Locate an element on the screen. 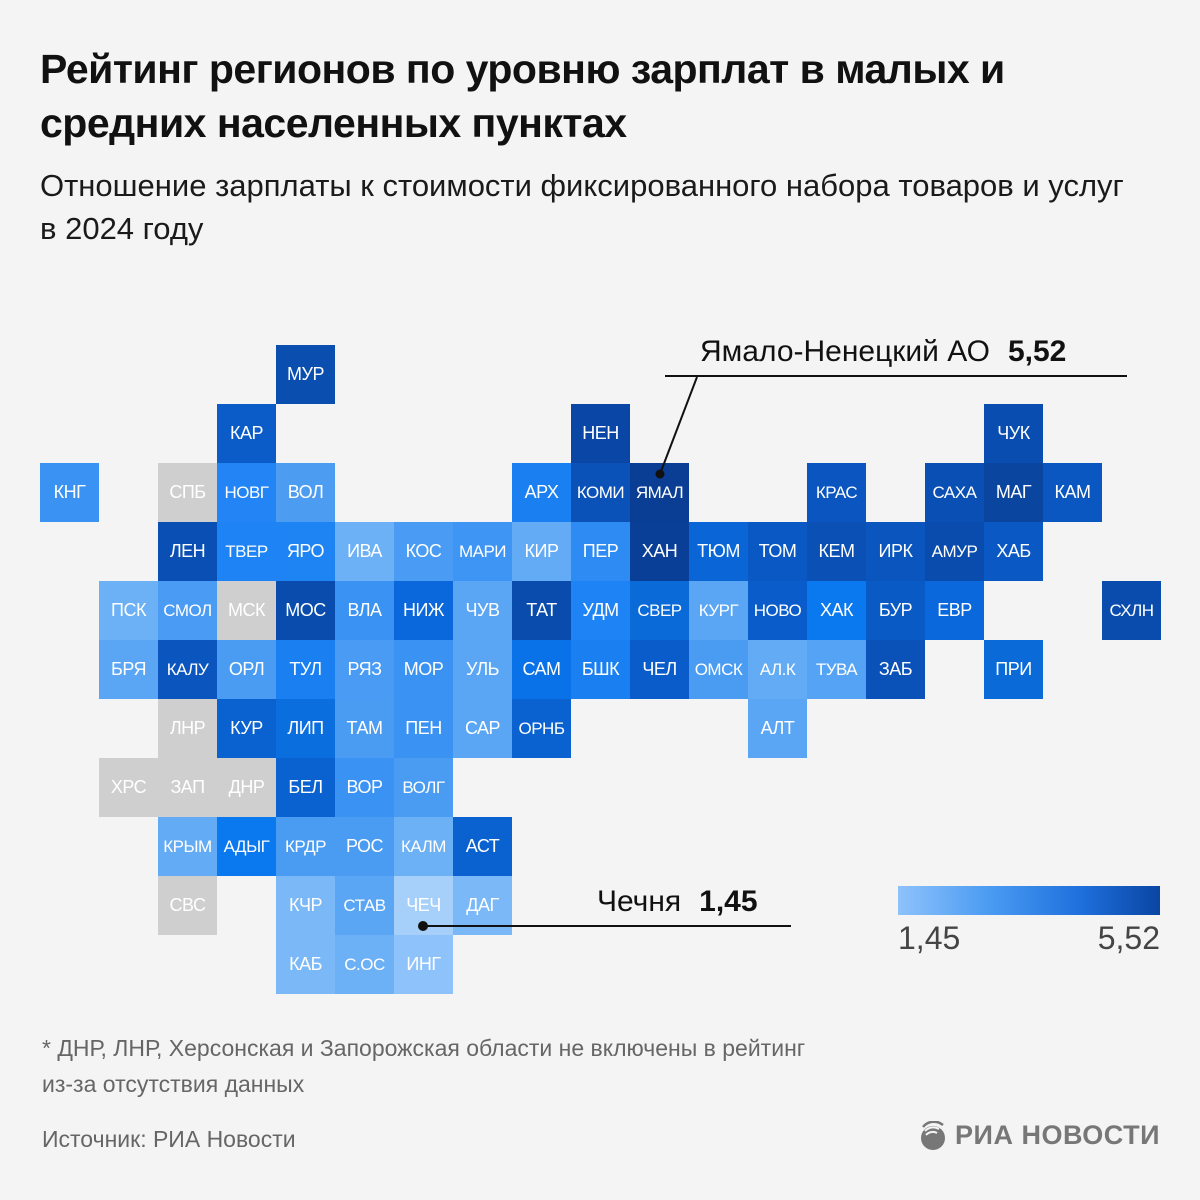 The height and width of the screenshot is (1200, 1200). region-tile: ТЮМ is located at coordinates (718, 551).